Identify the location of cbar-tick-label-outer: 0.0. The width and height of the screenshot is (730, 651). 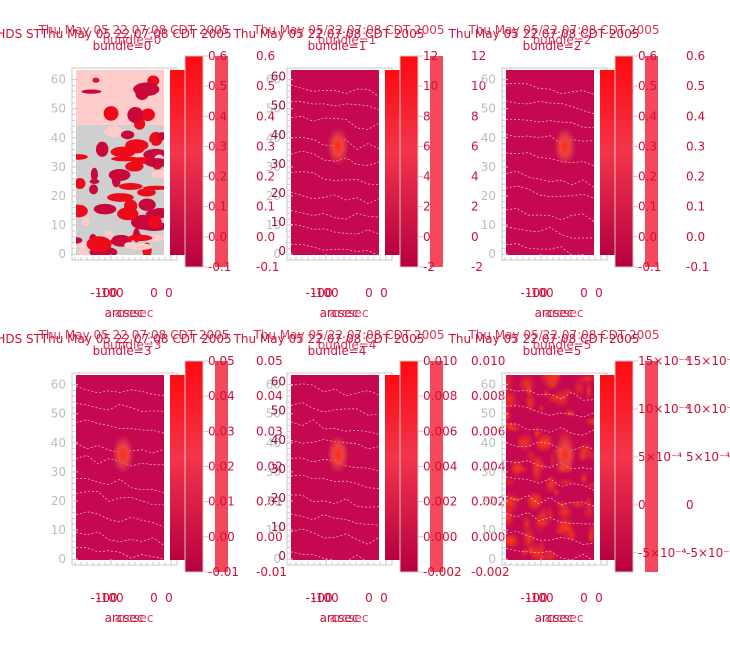
(265, 237).